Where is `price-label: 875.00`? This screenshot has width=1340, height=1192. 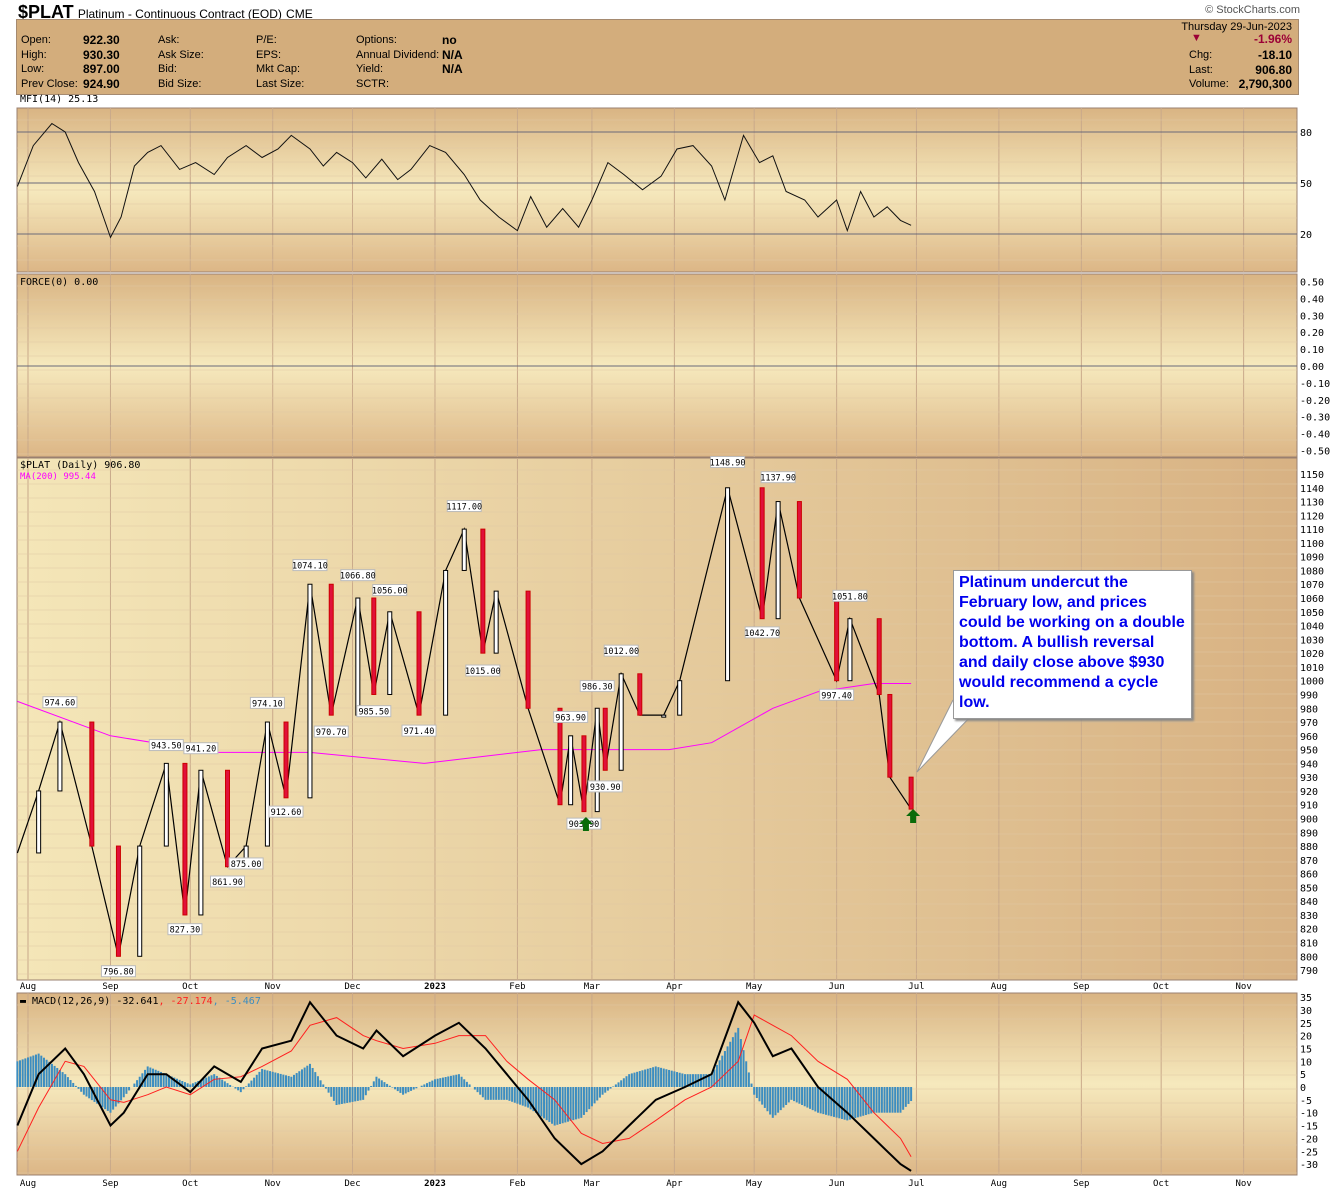
price-label: 875.00 is located at coordinates (246, 865).